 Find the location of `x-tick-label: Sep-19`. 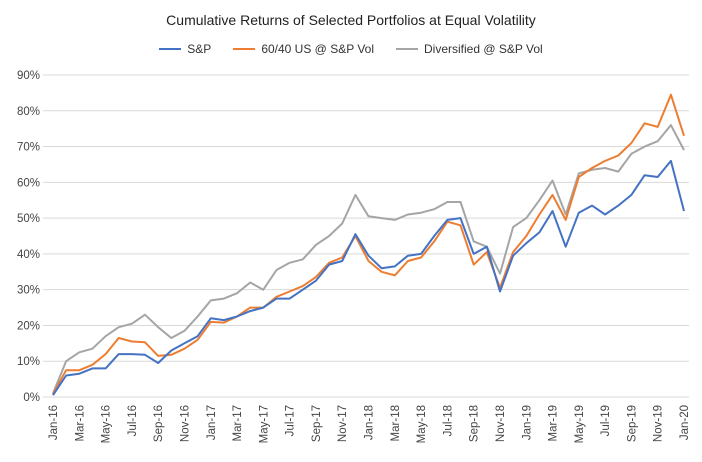

x-tick-label: Sep-19 is located at coordinates (632, 423).